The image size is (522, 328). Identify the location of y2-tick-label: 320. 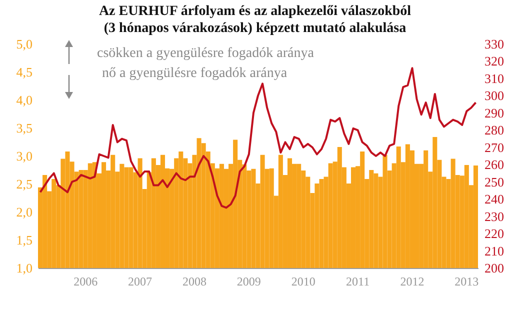
(494, 61).